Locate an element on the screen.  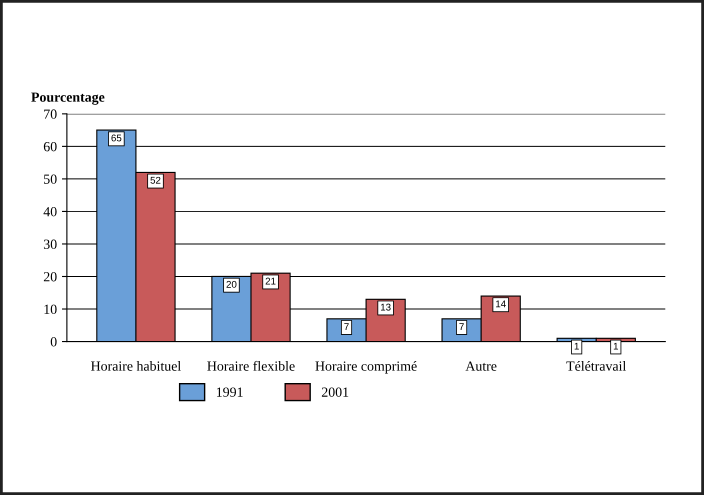
y-tick-label: 0 is located at coordinates (53, 342).